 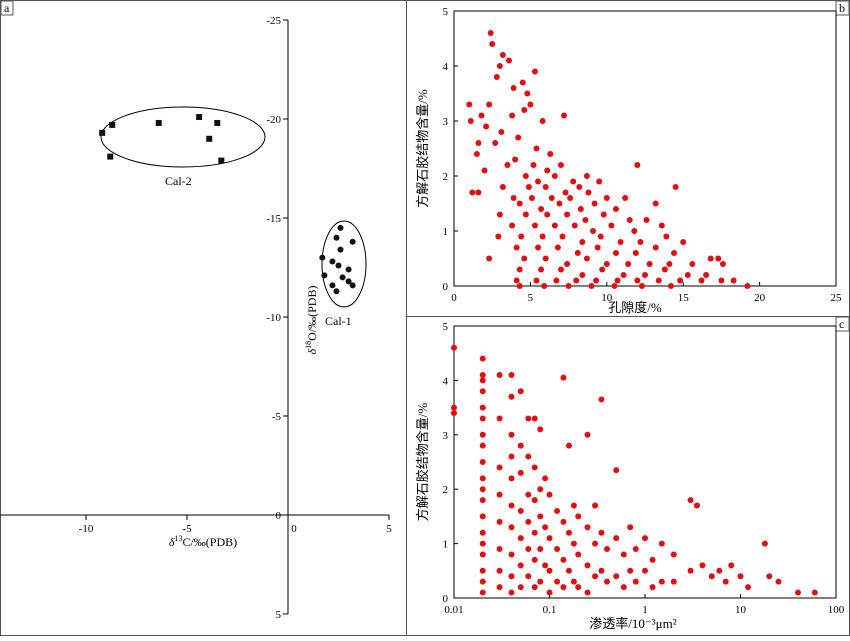 I want to click on x-tick-label: 5, so click(x=389, y=529).